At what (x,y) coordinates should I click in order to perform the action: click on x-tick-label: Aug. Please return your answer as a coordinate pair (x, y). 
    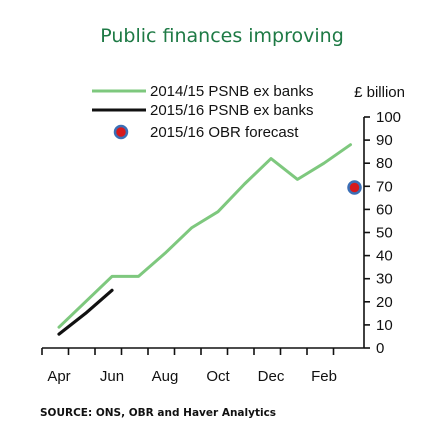
    Looking at the image, I should click on (165, 376).